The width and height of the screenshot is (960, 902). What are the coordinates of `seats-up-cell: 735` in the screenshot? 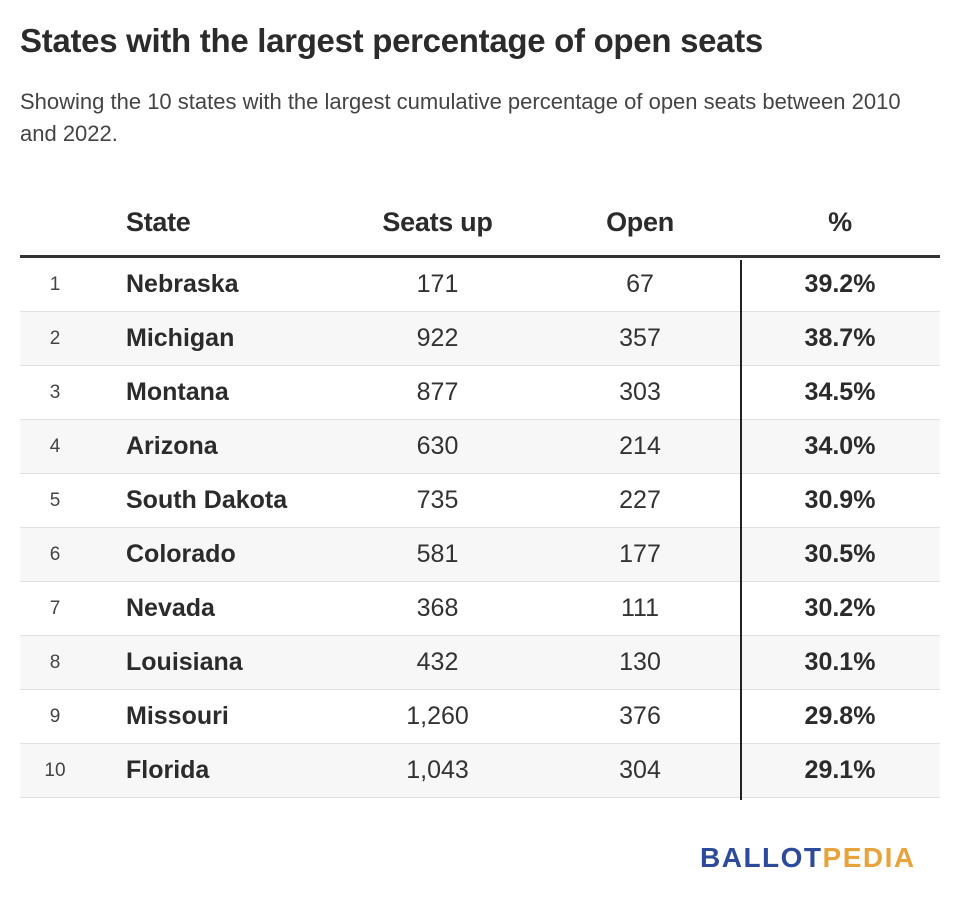 It's located at (437, 500).